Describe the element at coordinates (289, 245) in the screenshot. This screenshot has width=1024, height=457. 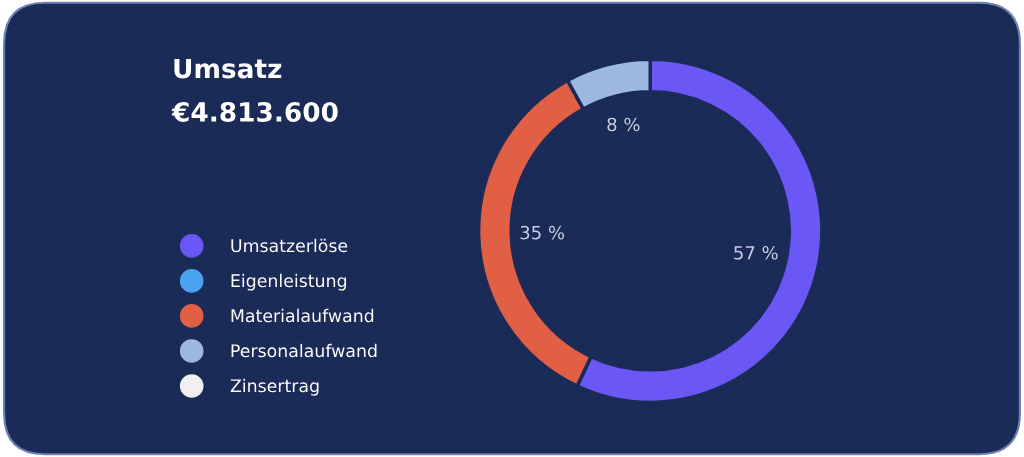
I see `legend-label: Umsatzerlöse` at that location.